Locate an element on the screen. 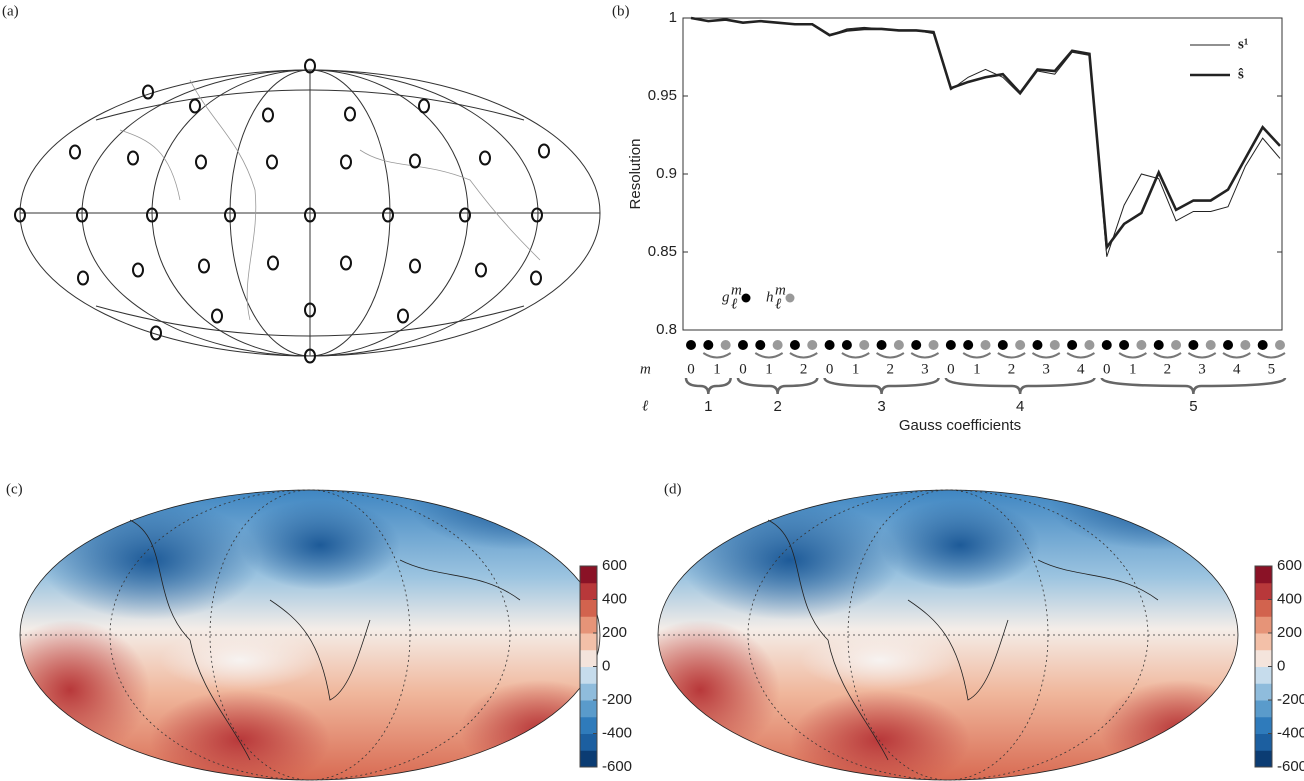 This screenshot has height=781, width=1304. l-label: 2 is located at coordinates (777, 406).